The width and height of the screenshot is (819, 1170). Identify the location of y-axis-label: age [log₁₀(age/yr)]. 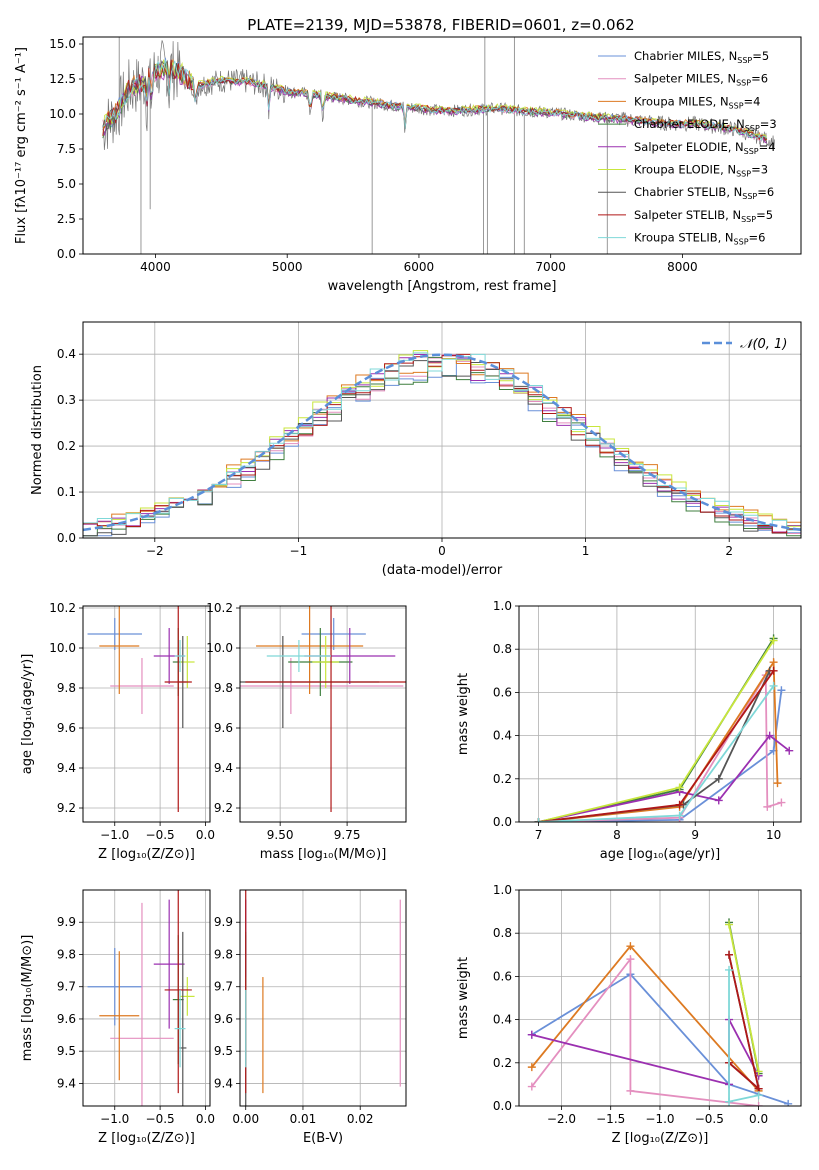
(27, 714).